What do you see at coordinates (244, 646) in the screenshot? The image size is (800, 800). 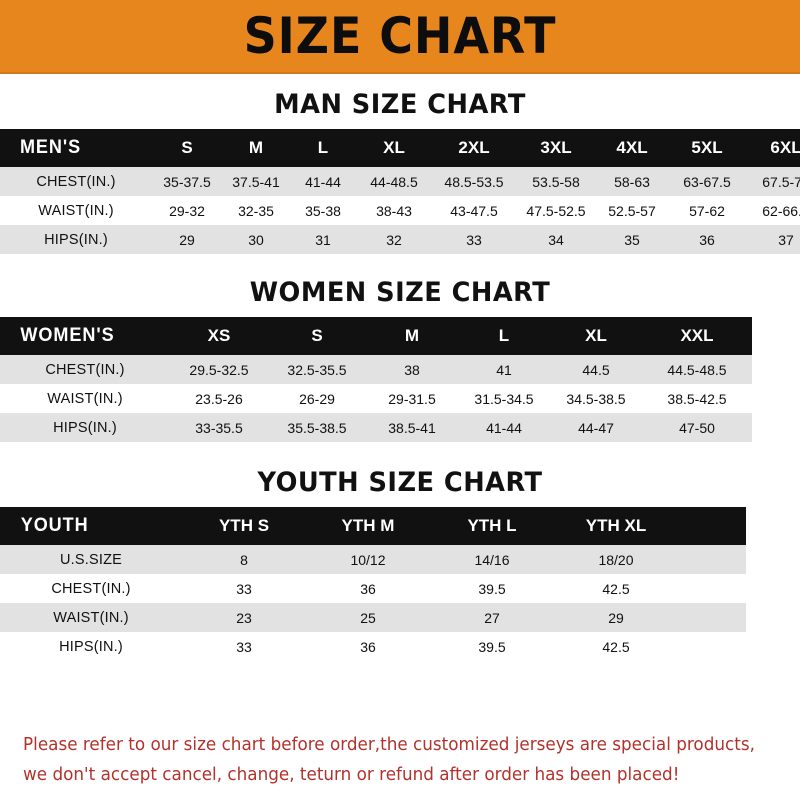 I see `youth-cell-3-0: 33` at bounding box center [244, 646].